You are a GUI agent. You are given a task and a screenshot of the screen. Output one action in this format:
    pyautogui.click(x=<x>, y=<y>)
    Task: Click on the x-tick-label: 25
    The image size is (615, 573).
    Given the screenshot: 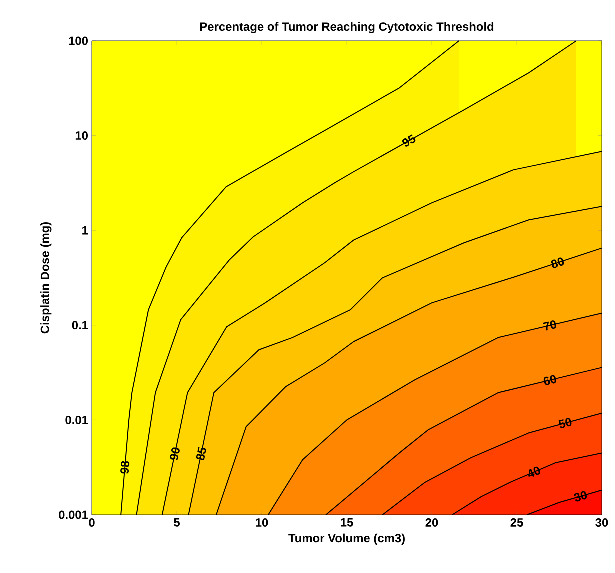 What is the action you would take?
    pyautogui.click(x=517, y=522)
    